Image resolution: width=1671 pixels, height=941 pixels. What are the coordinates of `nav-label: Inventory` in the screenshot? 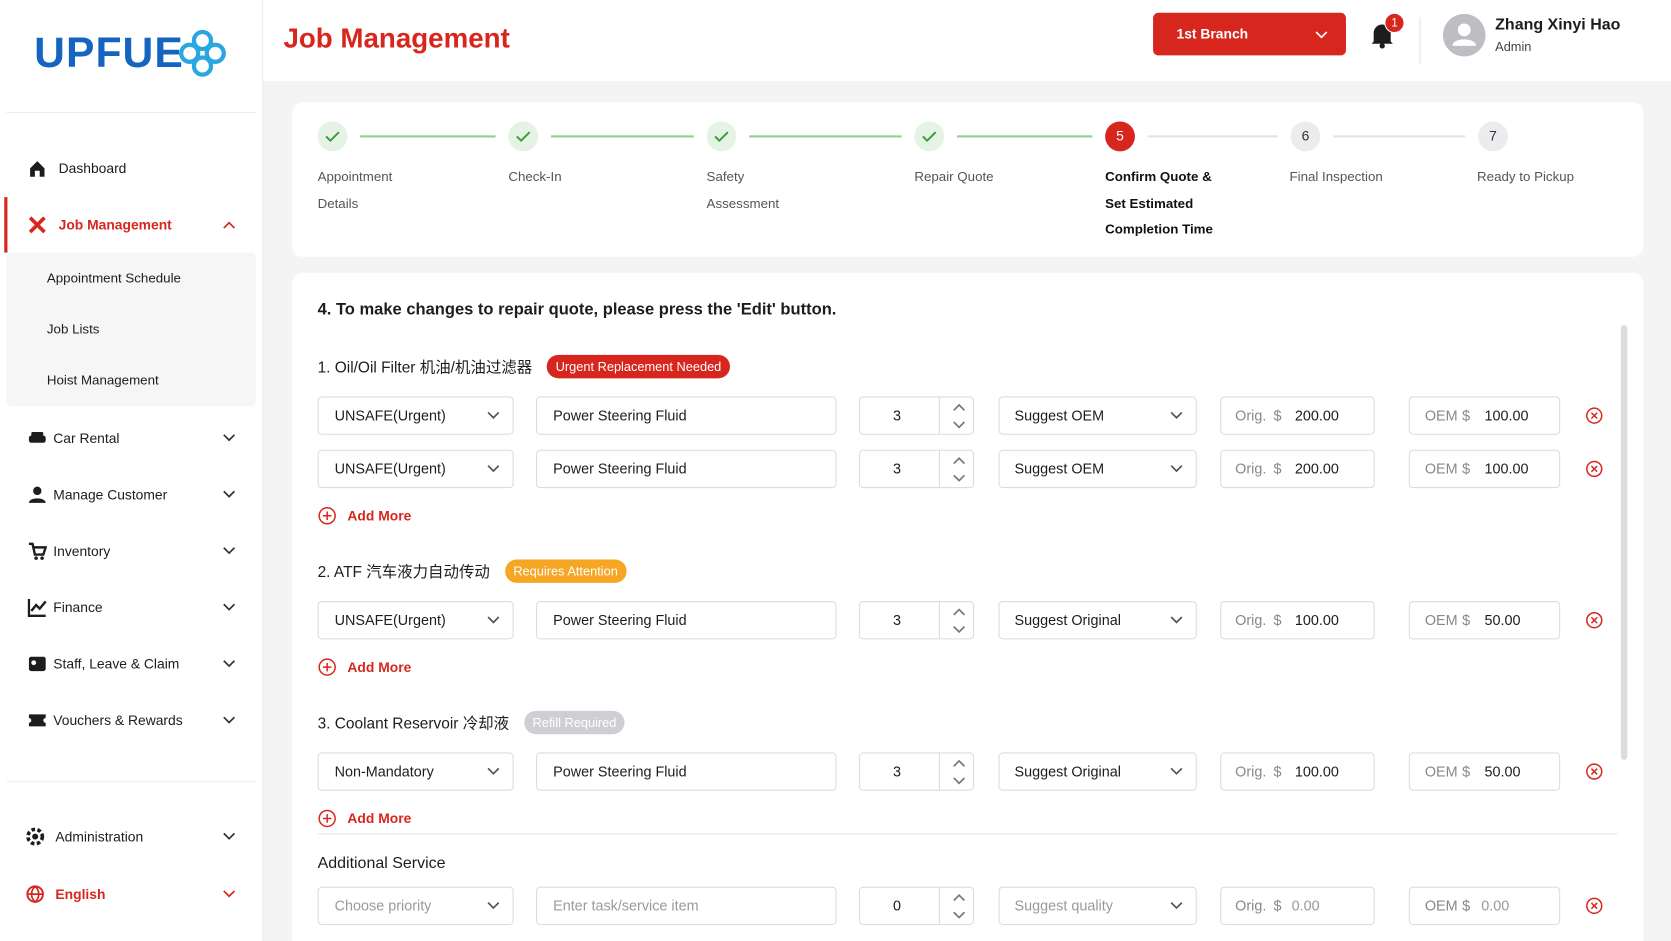 It's located at (81, 551).